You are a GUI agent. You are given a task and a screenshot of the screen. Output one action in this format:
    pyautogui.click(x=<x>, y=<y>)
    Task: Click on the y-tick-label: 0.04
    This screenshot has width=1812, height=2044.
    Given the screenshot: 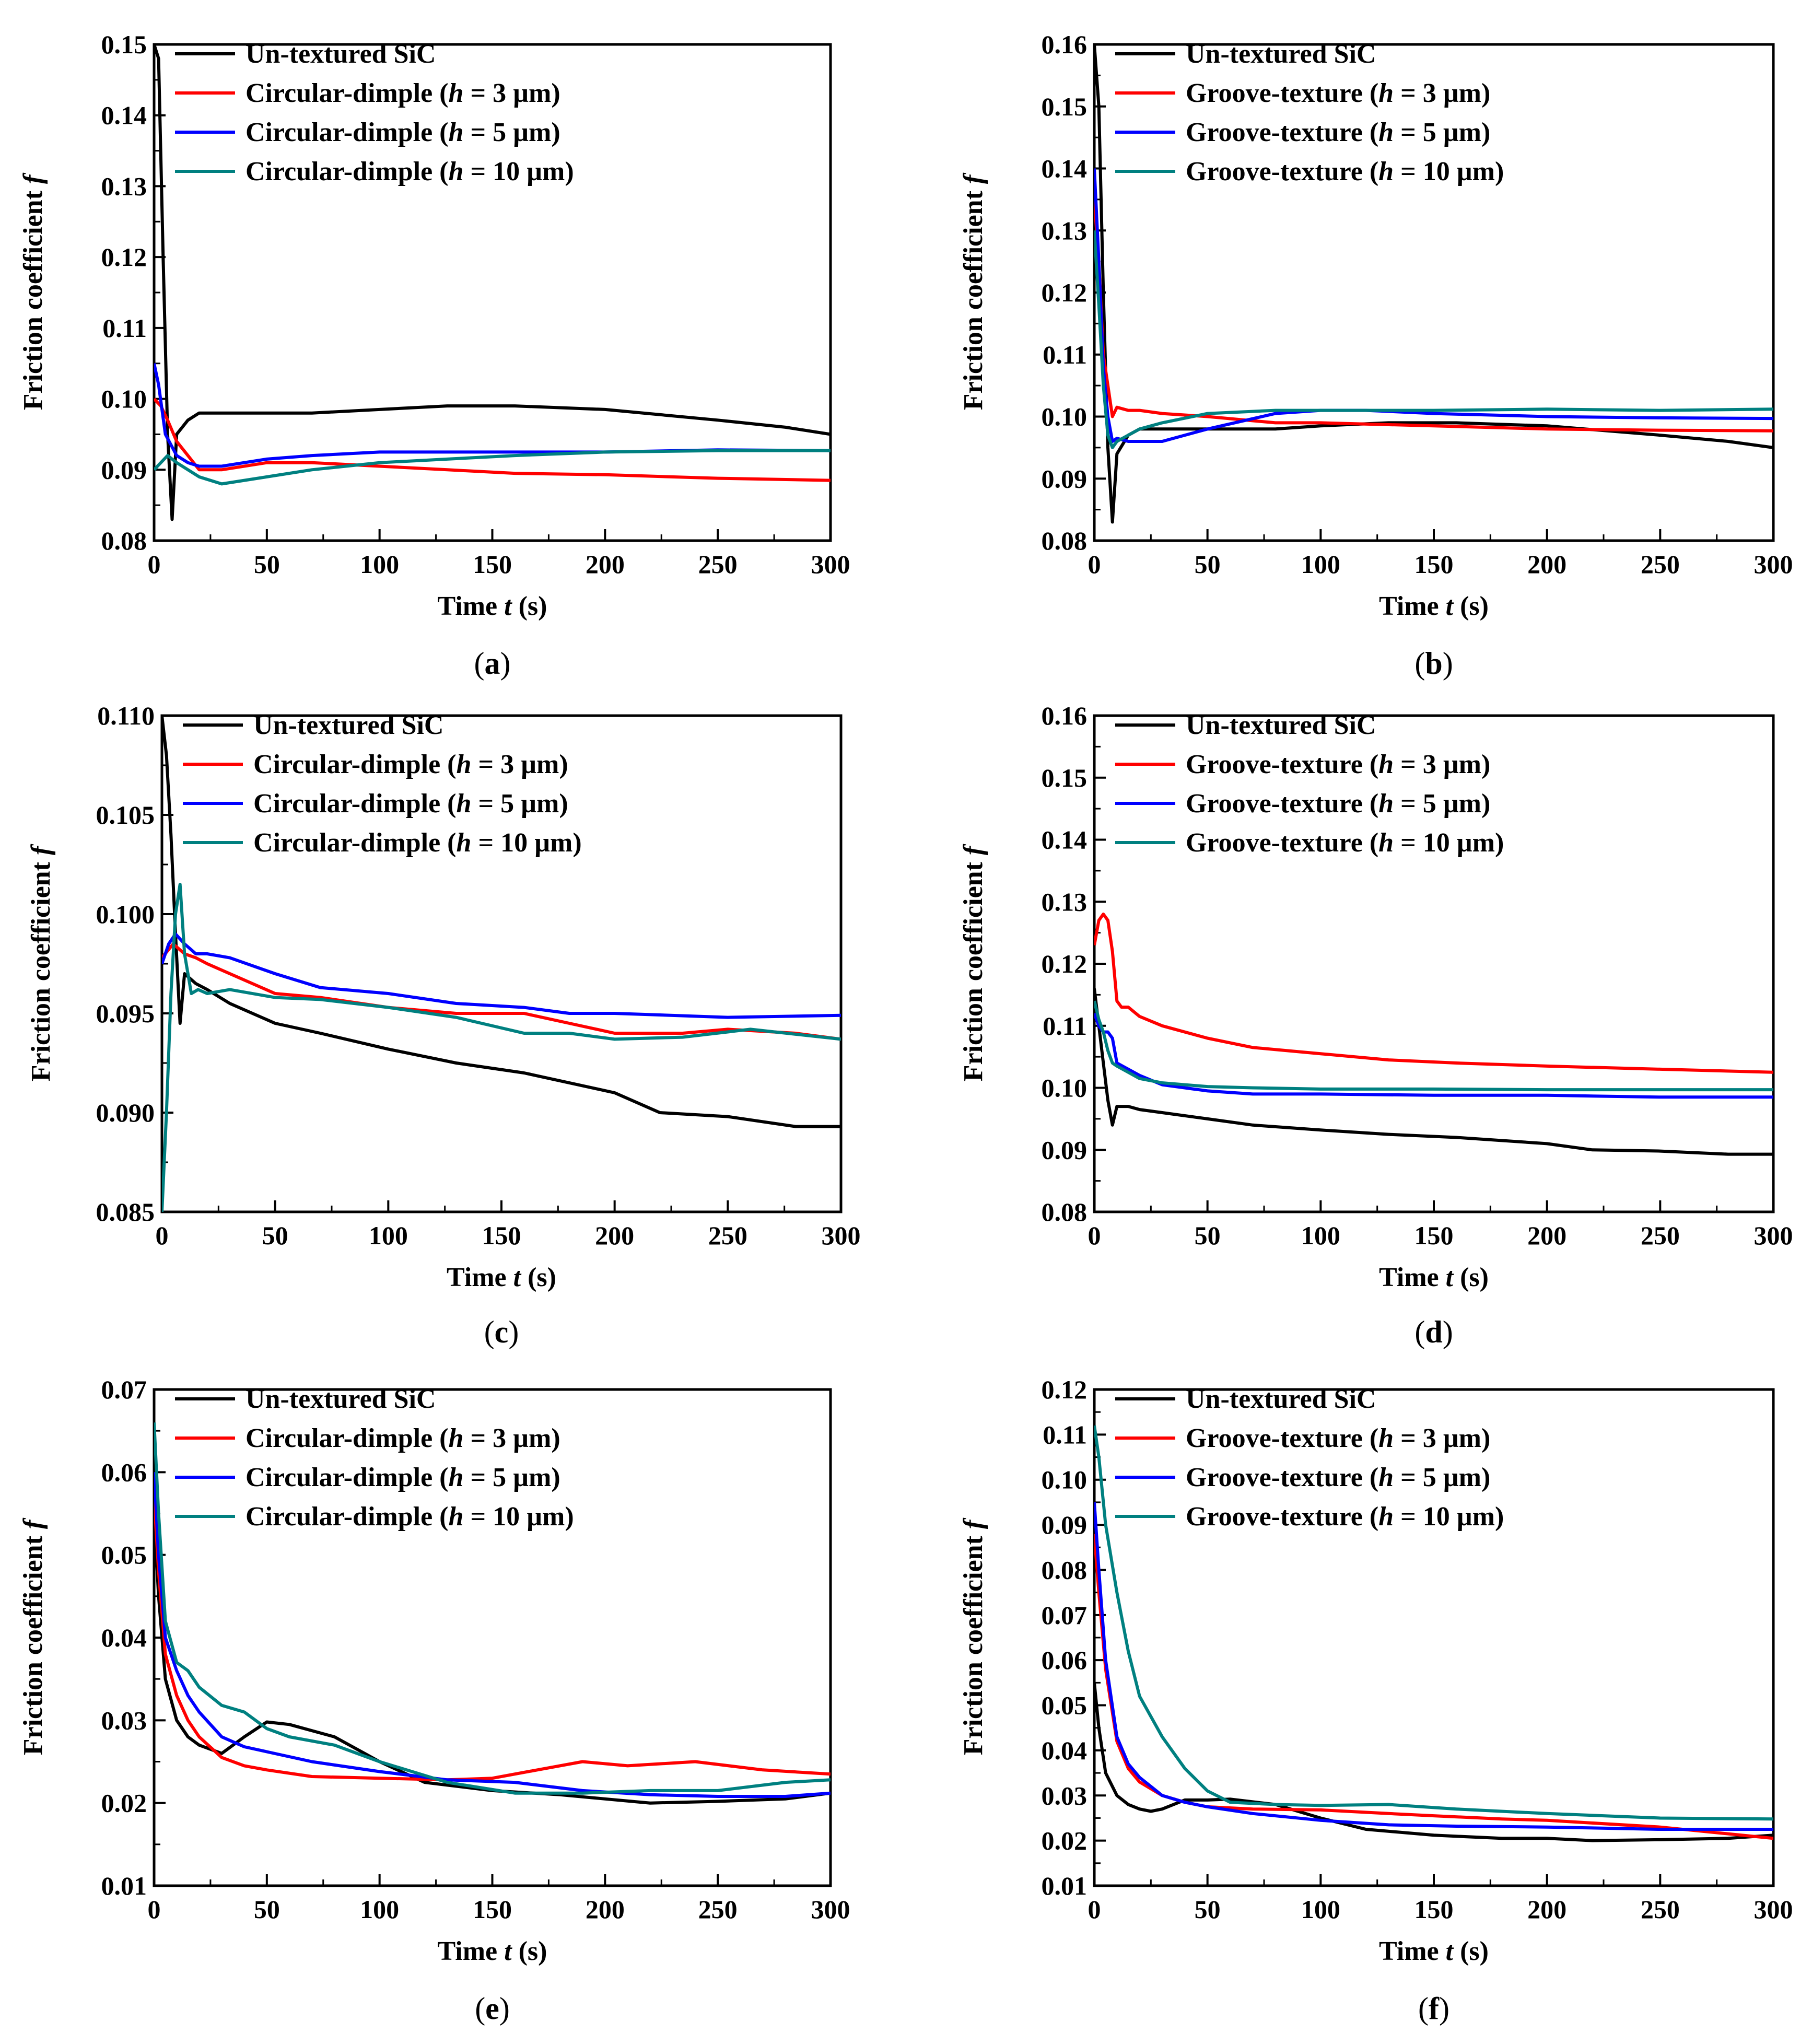 What is the action you would take?
    pyautogui.click(x=1065, y=1750)
    